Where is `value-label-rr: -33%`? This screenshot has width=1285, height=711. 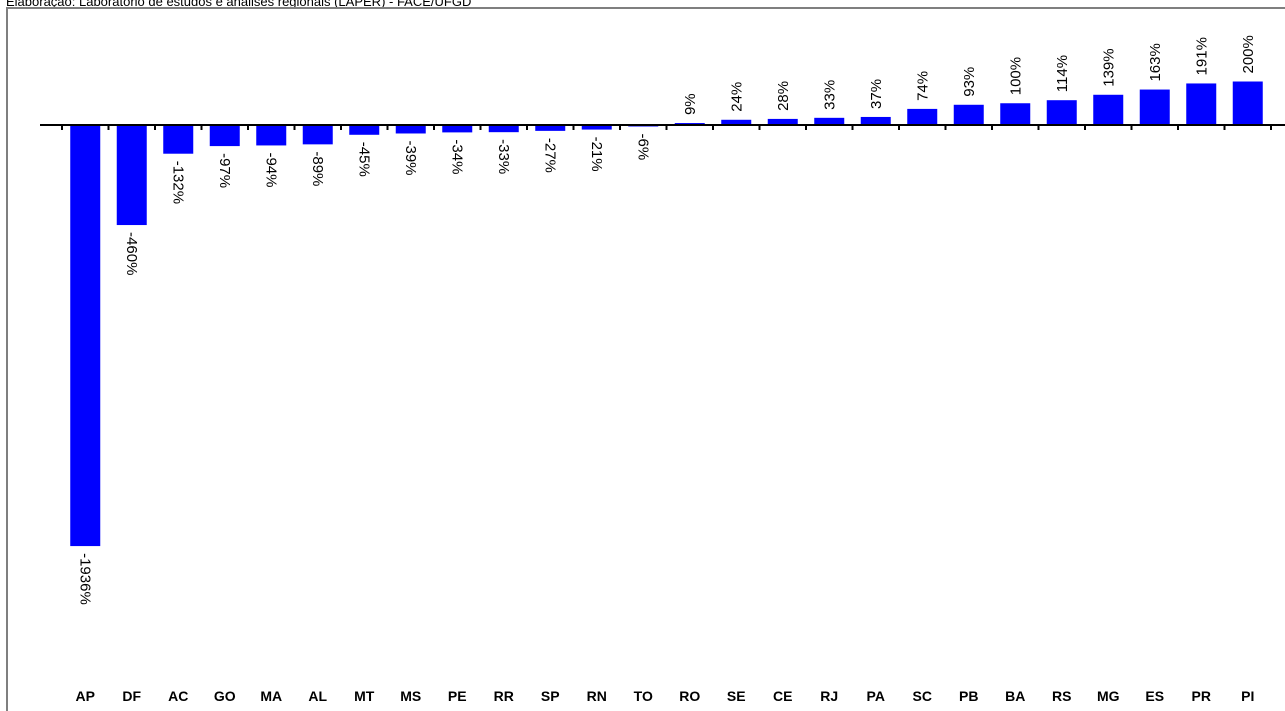 value-label-rr: -33% is located at coordinates (503, 156).